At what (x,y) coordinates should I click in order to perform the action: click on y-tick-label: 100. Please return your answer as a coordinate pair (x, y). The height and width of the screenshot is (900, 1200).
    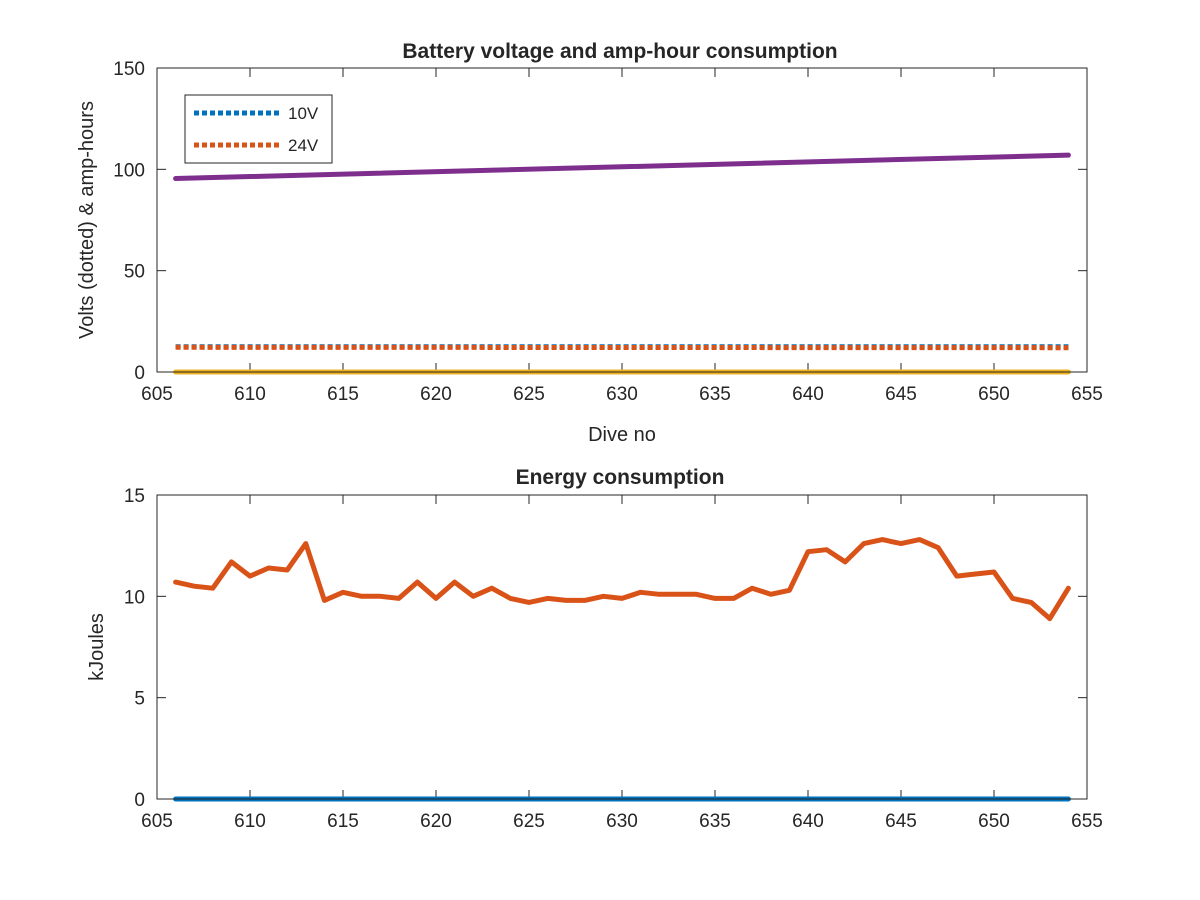
    Looking at the image, I should click on (129, 170).